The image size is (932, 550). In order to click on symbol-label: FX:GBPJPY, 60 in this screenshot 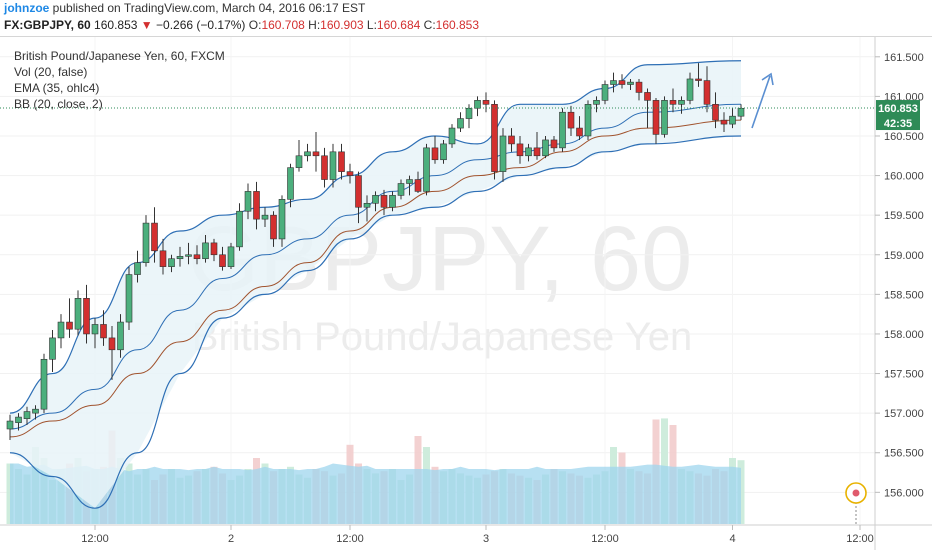, I will do `click(47, 25)`.